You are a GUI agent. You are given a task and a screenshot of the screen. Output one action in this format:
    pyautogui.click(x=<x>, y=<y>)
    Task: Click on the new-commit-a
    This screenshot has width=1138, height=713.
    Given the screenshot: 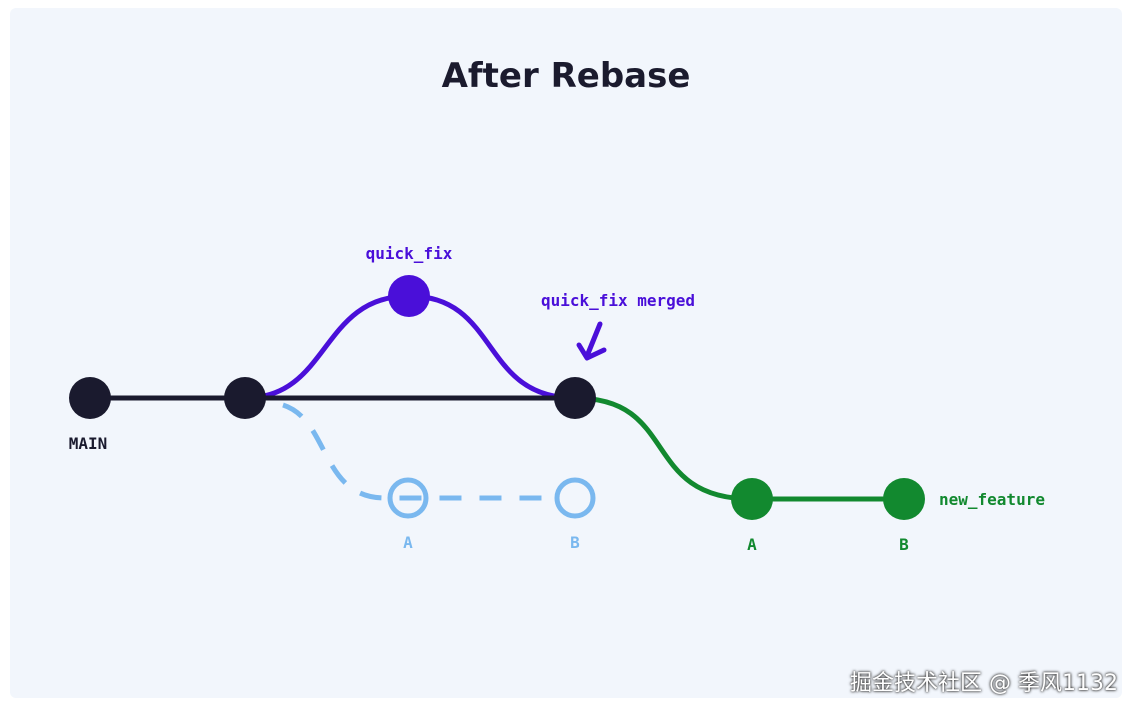 What is the action you would take?
    pyautogui.click(x=752, y=499)
    